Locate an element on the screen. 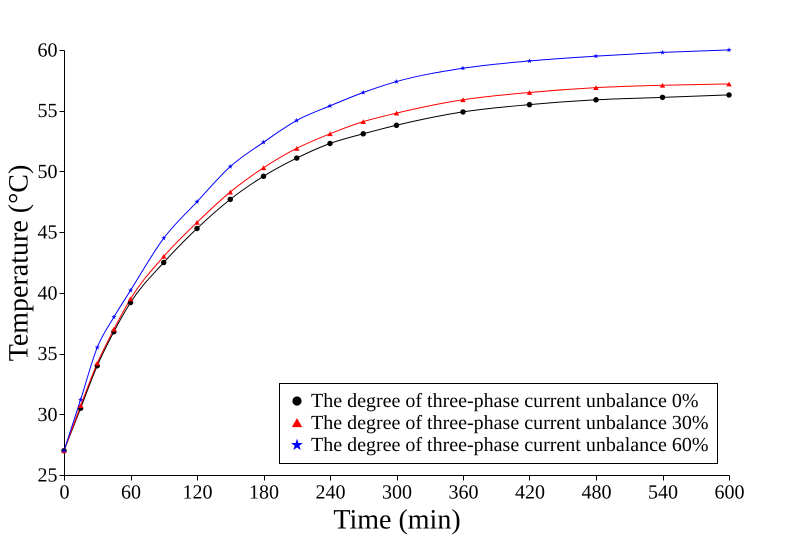 The height and width of the screenshot is (546, 799). x-tick-label: 420 is located at coordinates (530, 493).